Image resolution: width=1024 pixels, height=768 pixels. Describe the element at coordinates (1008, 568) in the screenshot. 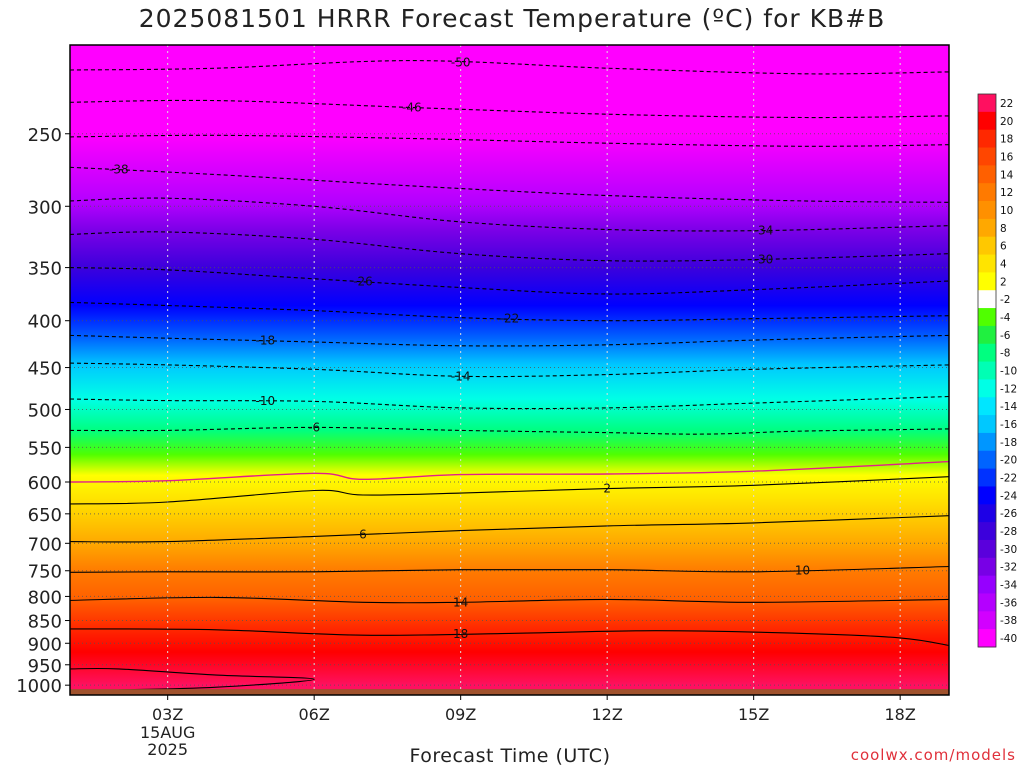

I see `colorbar-label--32: -32` at that location.